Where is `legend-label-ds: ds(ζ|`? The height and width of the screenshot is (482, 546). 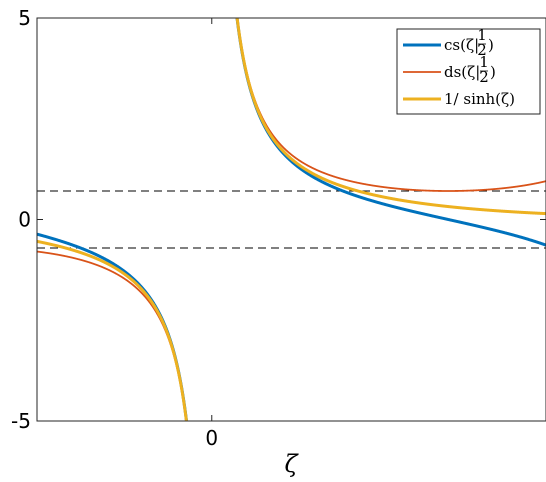 legend-label-ds: ds(ζ| is located at coordinates (462, 72).